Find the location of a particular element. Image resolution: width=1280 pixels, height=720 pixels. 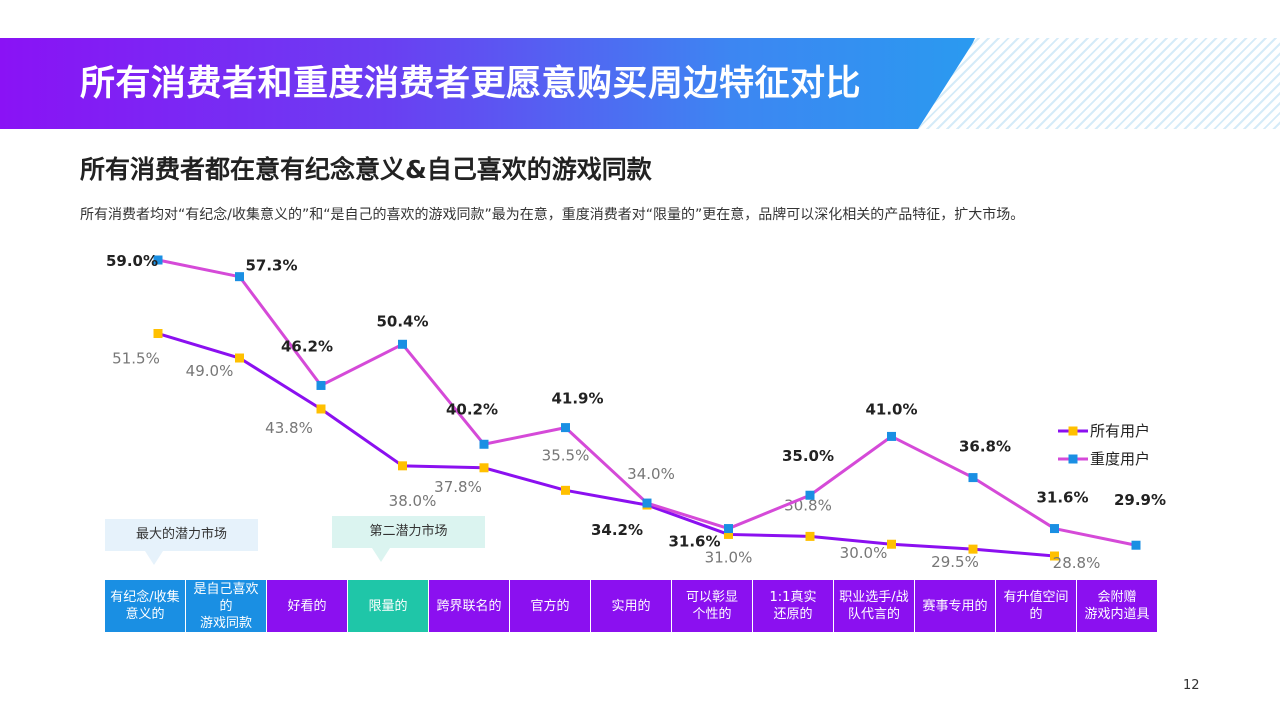

data-label-heavy-8: 35.0% is located at coordinates (808, 456).